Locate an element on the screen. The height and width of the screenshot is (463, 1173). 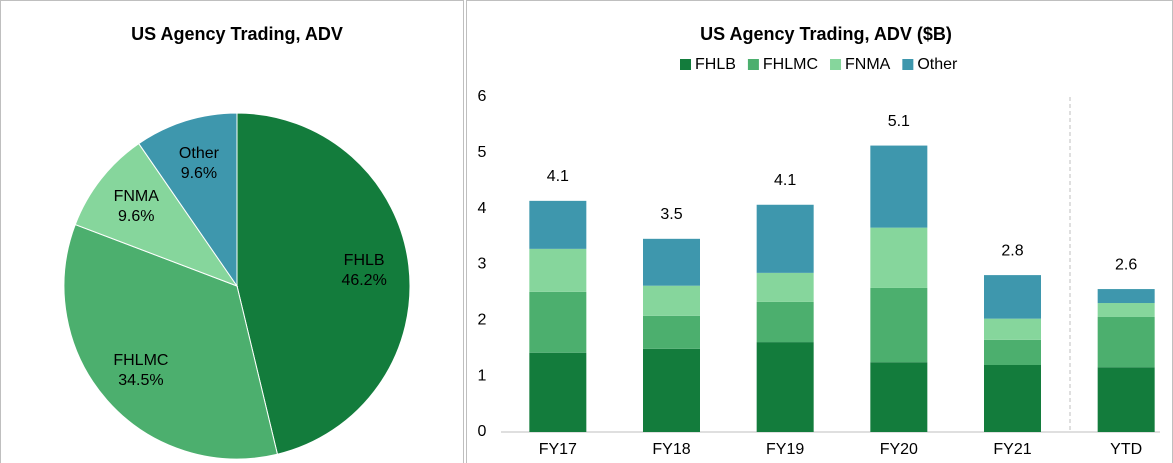
y-tick-label: 6 is located at coordinates (482, 96).